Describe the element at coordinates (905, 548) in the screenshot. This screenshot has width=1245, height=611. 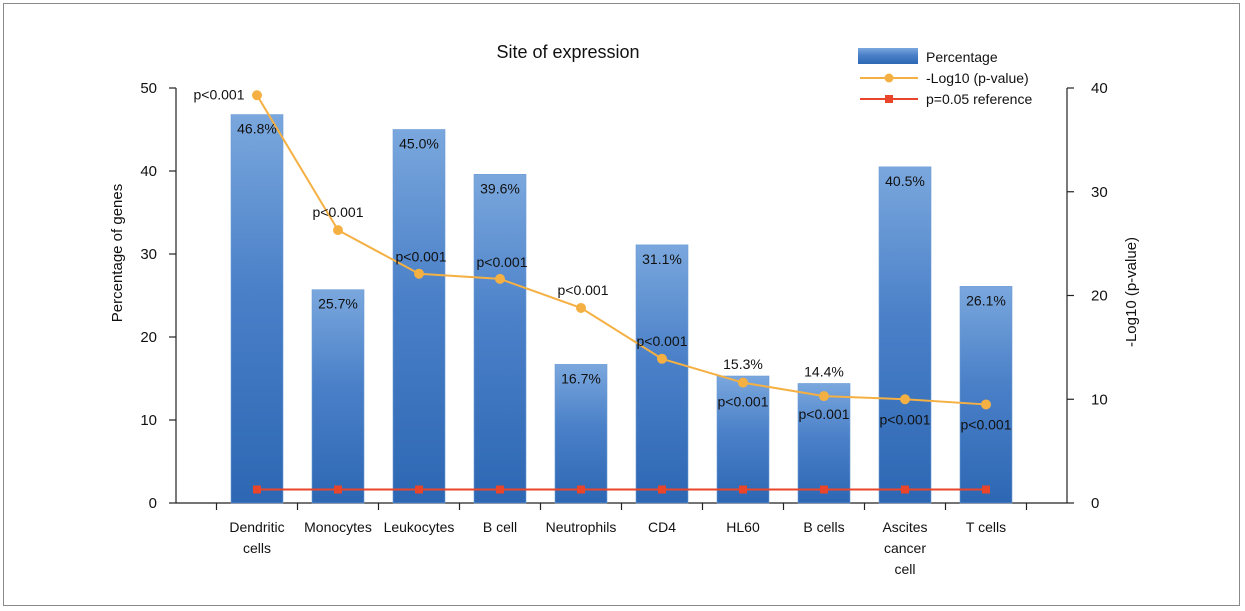
I see `x-tick-label: cancer` at that location.